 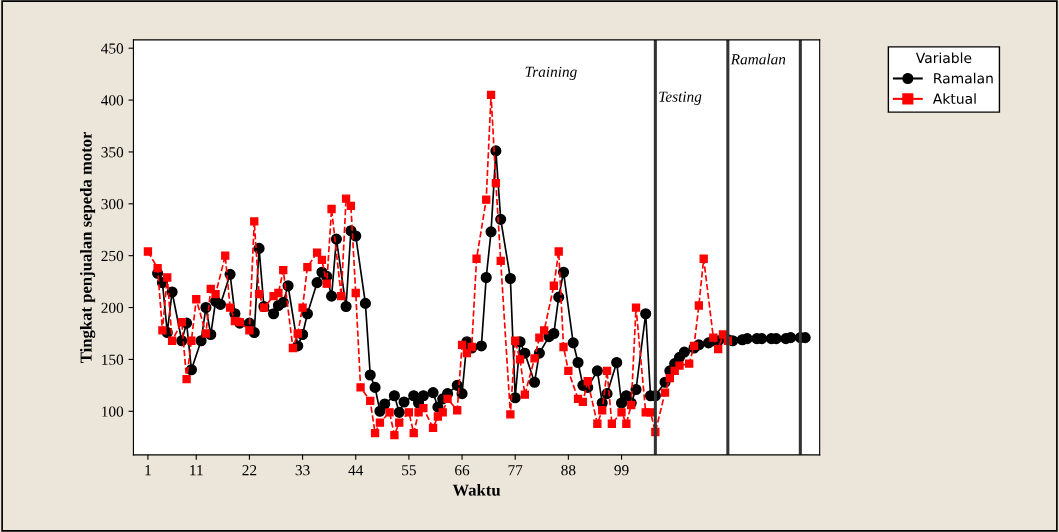 What do you see at coordinates (112, 204) in the screenshot?
I see `y-tick-label: 300` at bounding box center [112, 204].